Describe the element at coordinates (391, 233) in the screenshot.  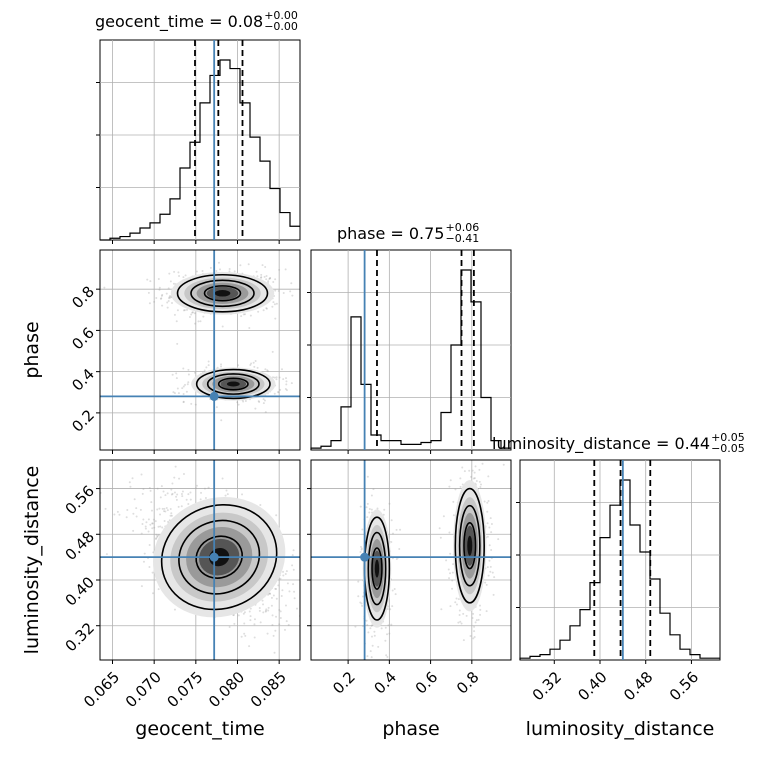
I see `title-phase-label: phase = 0.75` at that location.